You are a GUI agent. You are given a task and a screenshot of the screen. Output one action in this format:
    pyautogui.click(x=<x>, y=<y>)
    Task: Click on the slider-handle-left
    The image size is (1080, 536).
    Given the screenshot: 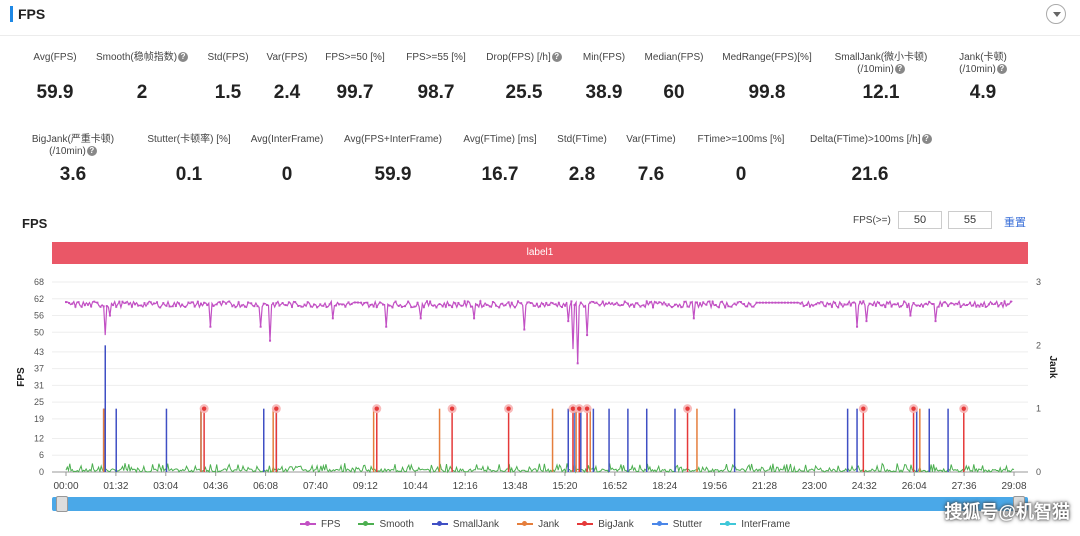 What is the action you would take?
    pyautogui.click(x=62, y=504)
    